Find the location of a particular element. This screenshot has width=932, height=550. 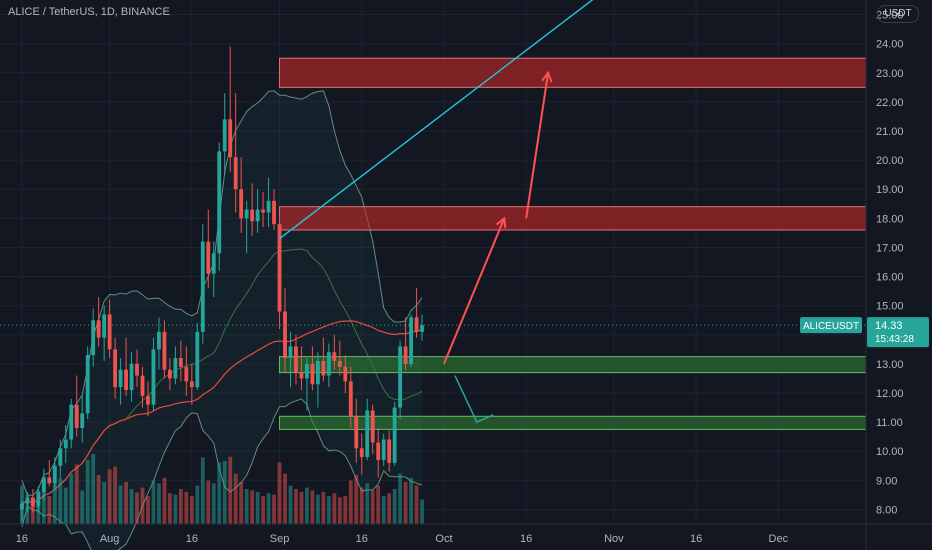

price-tick-label: 16.00 is located at coordinates (890, 278).